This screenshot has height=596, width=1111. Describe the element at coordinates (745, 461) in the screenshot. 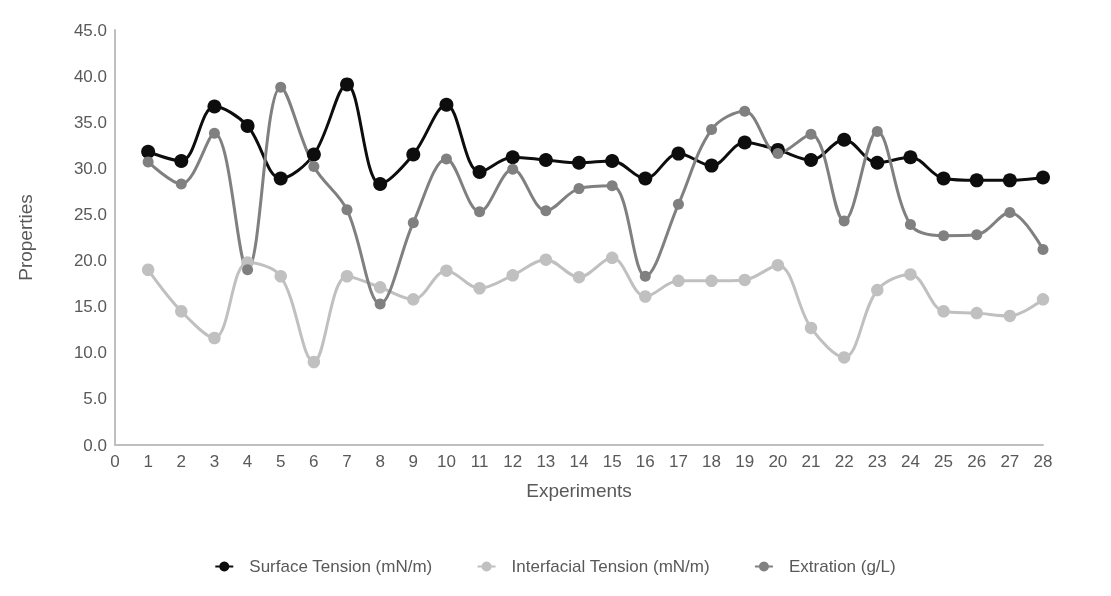

I see `x-tick-label: 19` at that location.